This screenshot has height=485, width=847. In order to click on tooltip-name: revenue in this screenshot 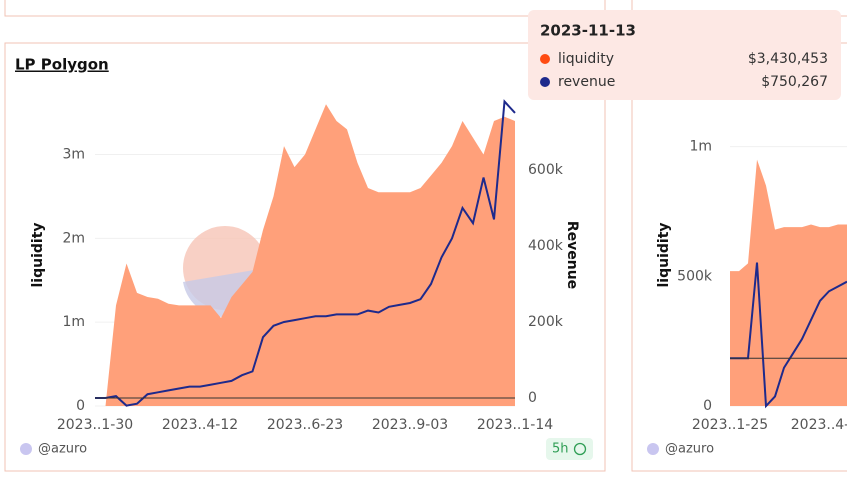, I will do `click(586, 82)`.